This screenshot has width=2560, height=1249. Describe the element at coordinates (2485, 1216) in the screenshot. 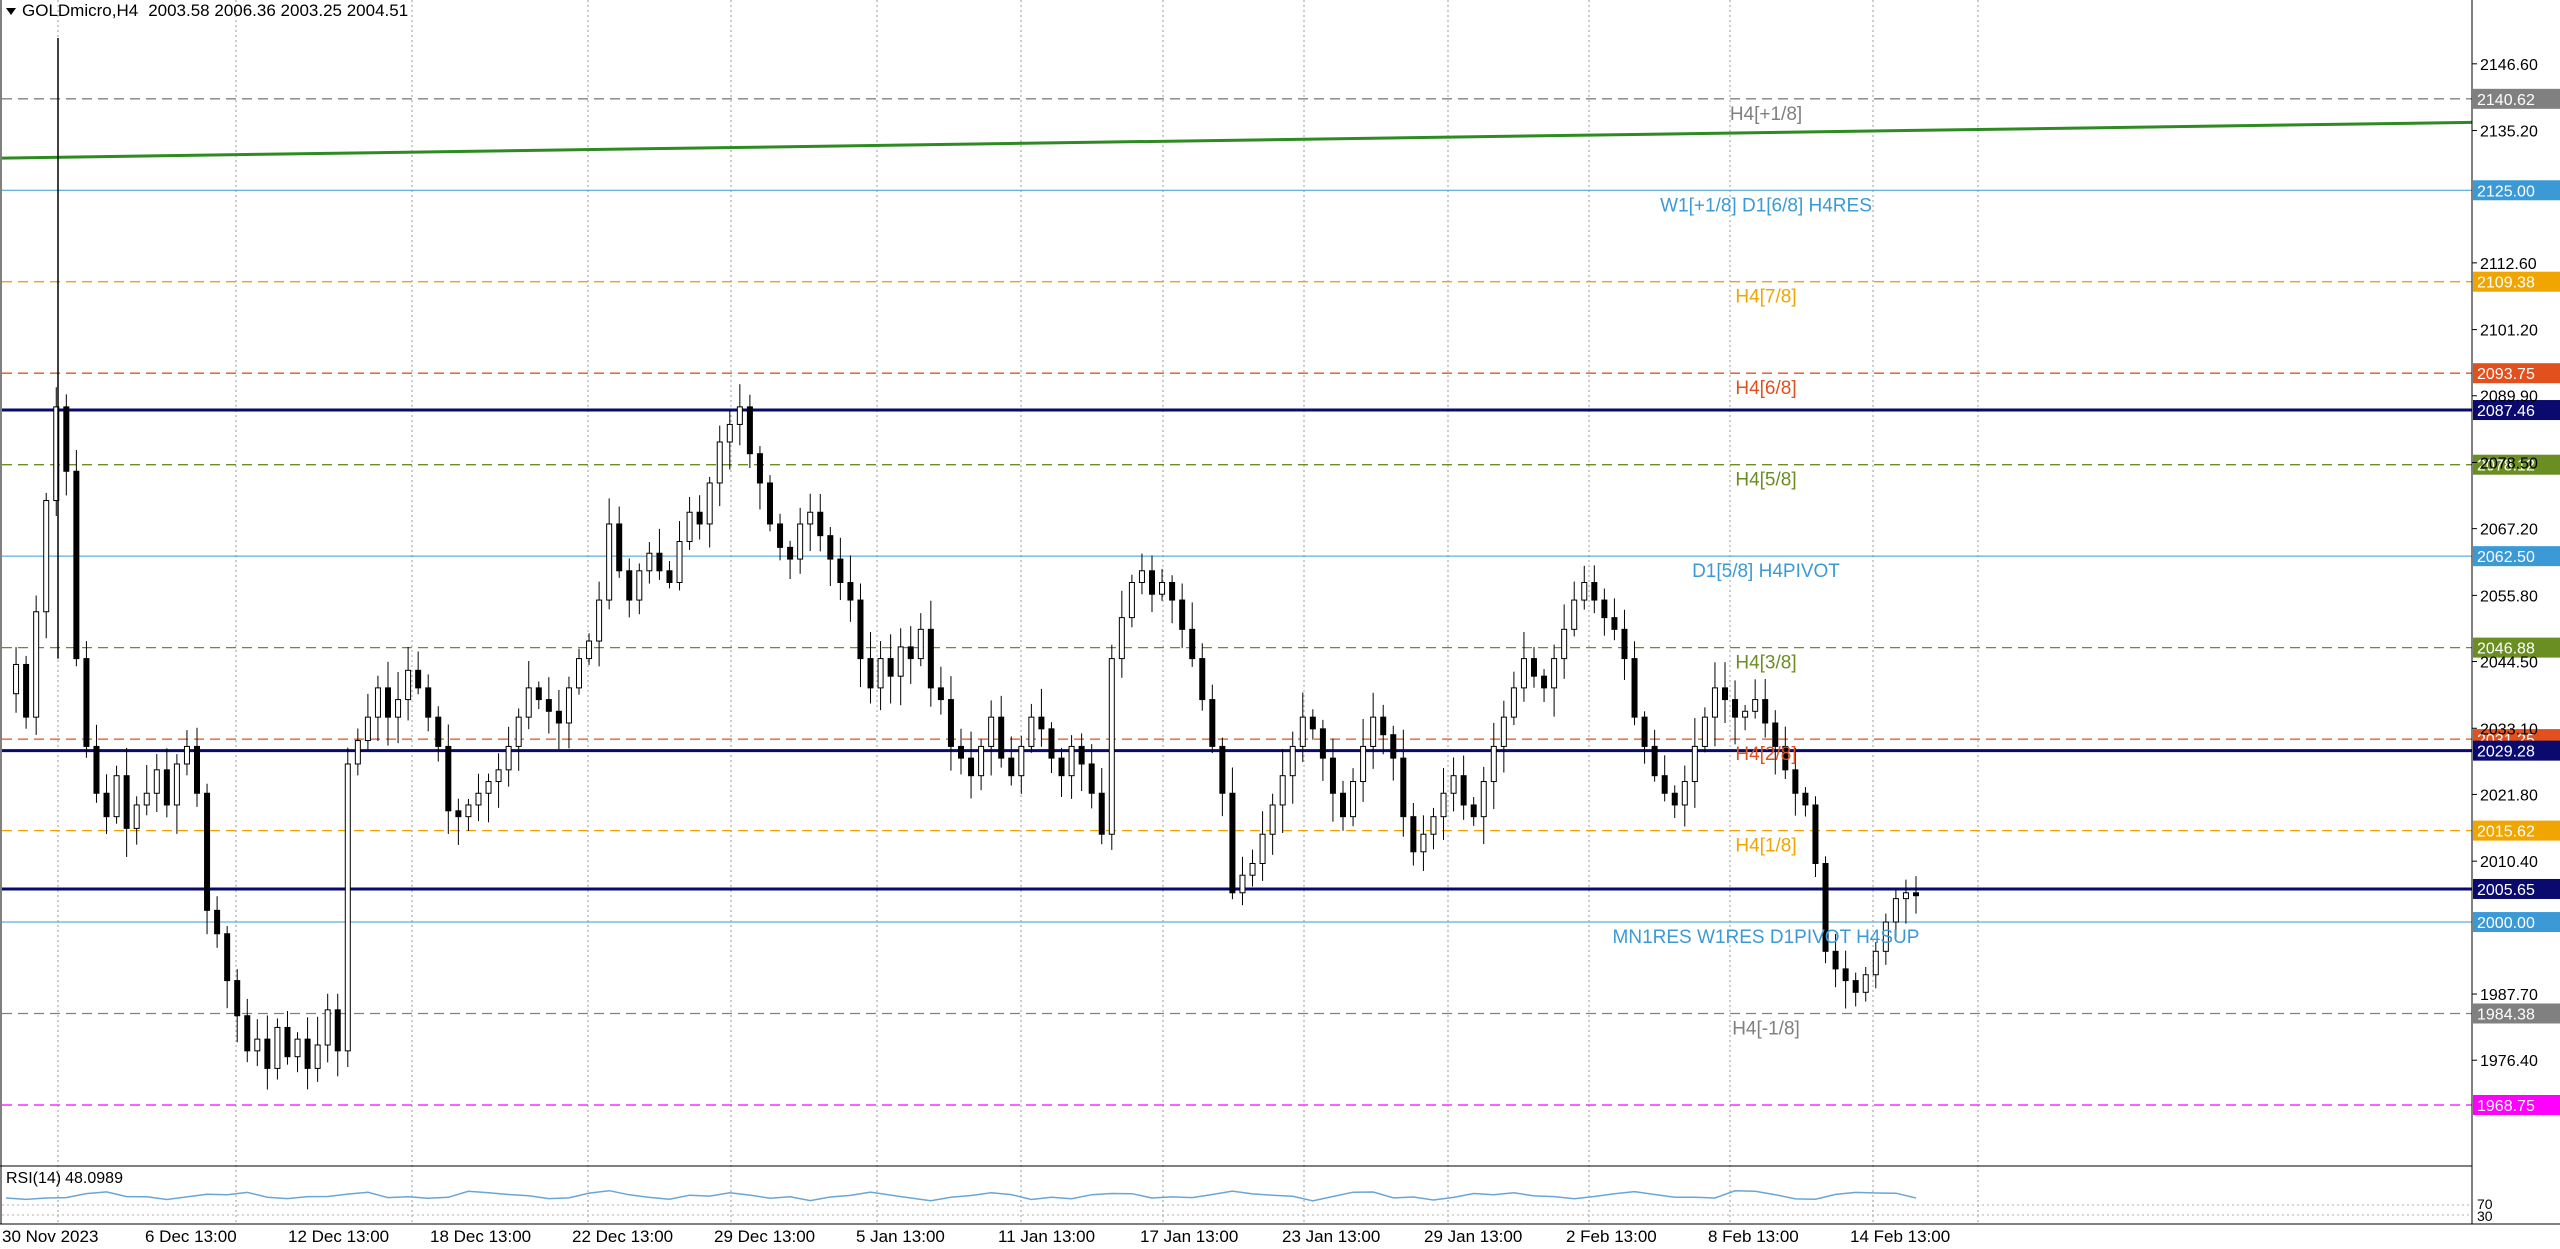

I see `rsi-axis-label: 30` at that location.